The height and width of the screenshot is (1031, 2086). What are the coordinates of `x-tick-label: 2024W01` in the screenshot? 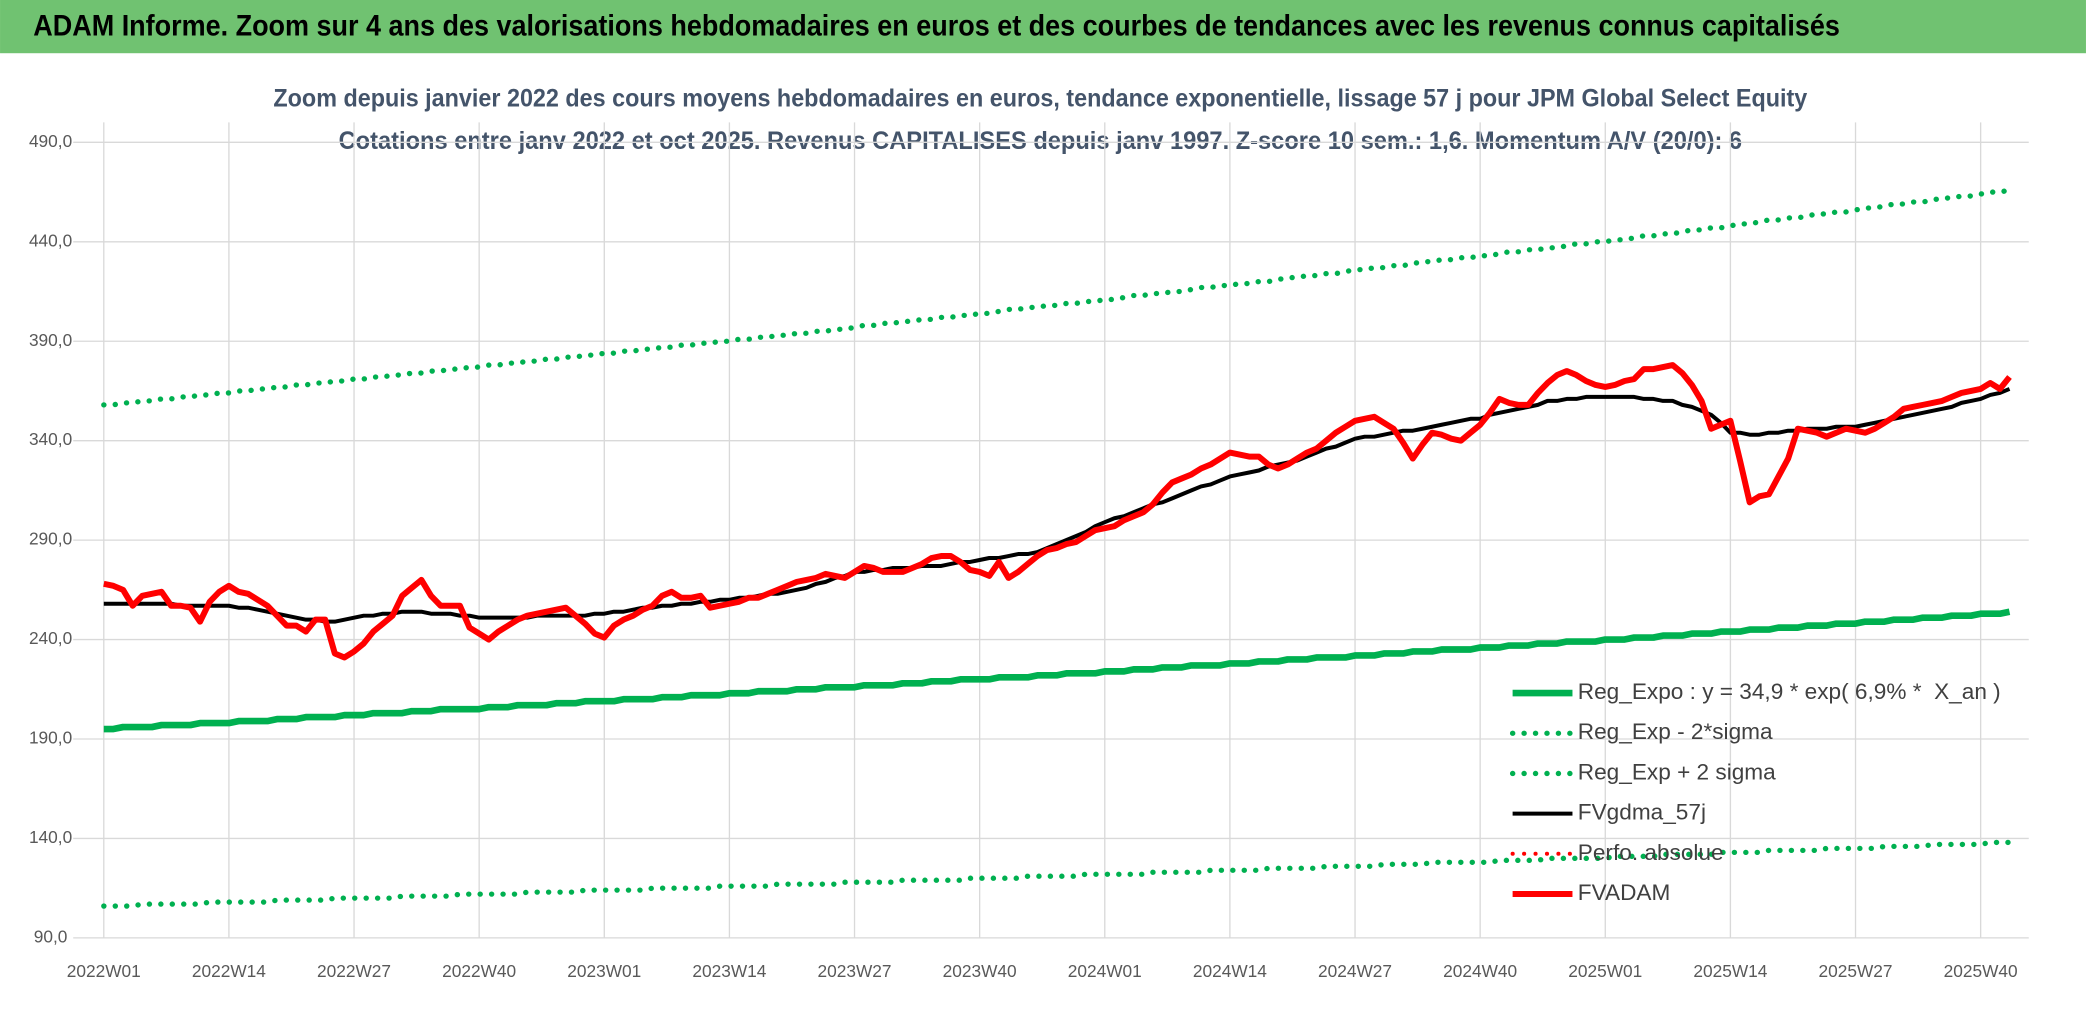 It's located at (1105, 971).